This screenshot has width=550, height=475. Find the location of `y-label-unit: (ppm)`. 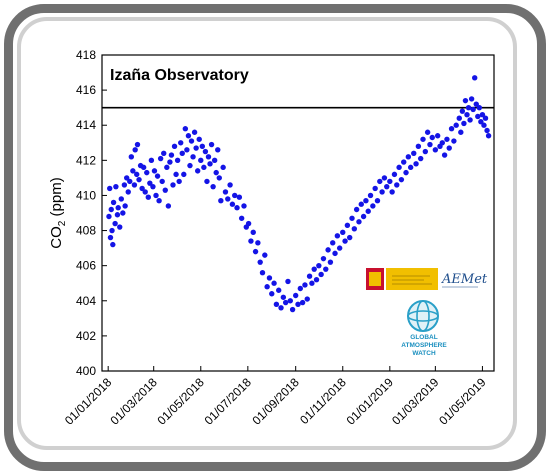

y-label-unit: (ppm) is located at coordinates (56, 198).